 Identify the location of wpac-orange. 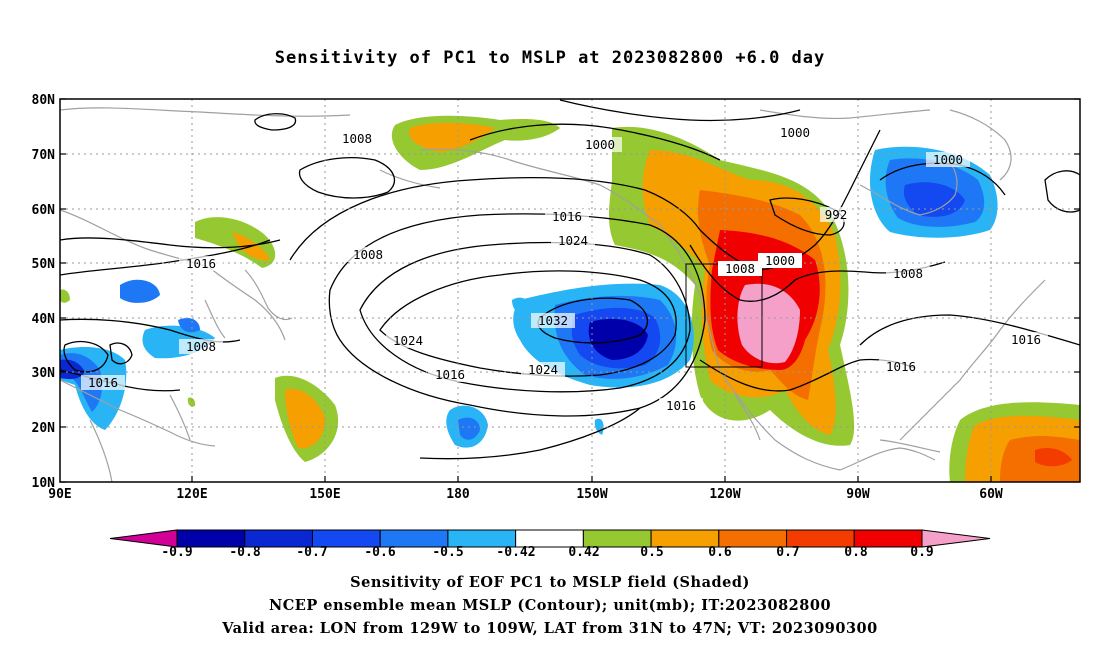
(305, 418).